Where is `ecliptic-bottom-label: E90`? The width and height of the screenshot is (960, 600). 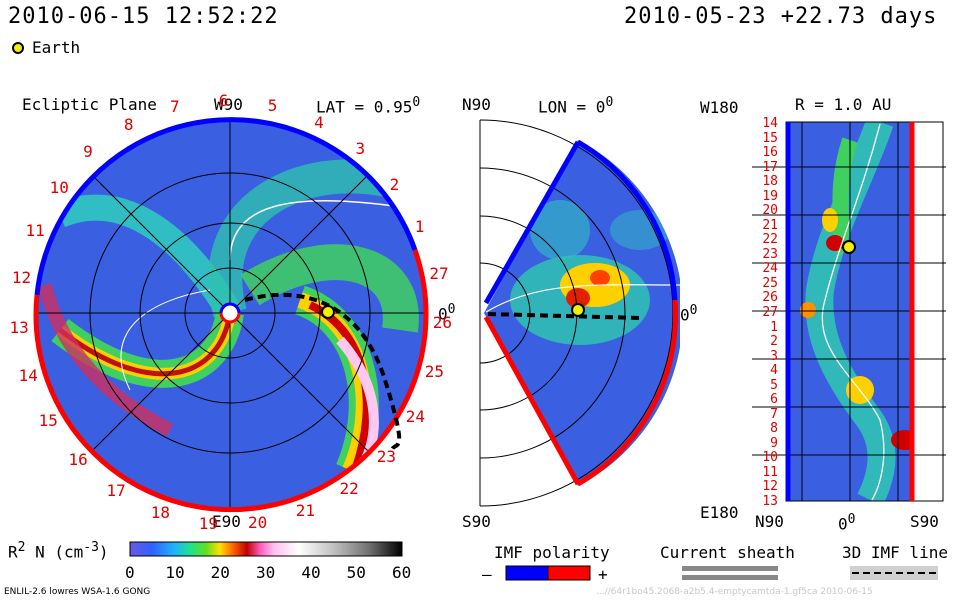 ecliptic-bottom-label: E90 is located at coordinates (226, 521).